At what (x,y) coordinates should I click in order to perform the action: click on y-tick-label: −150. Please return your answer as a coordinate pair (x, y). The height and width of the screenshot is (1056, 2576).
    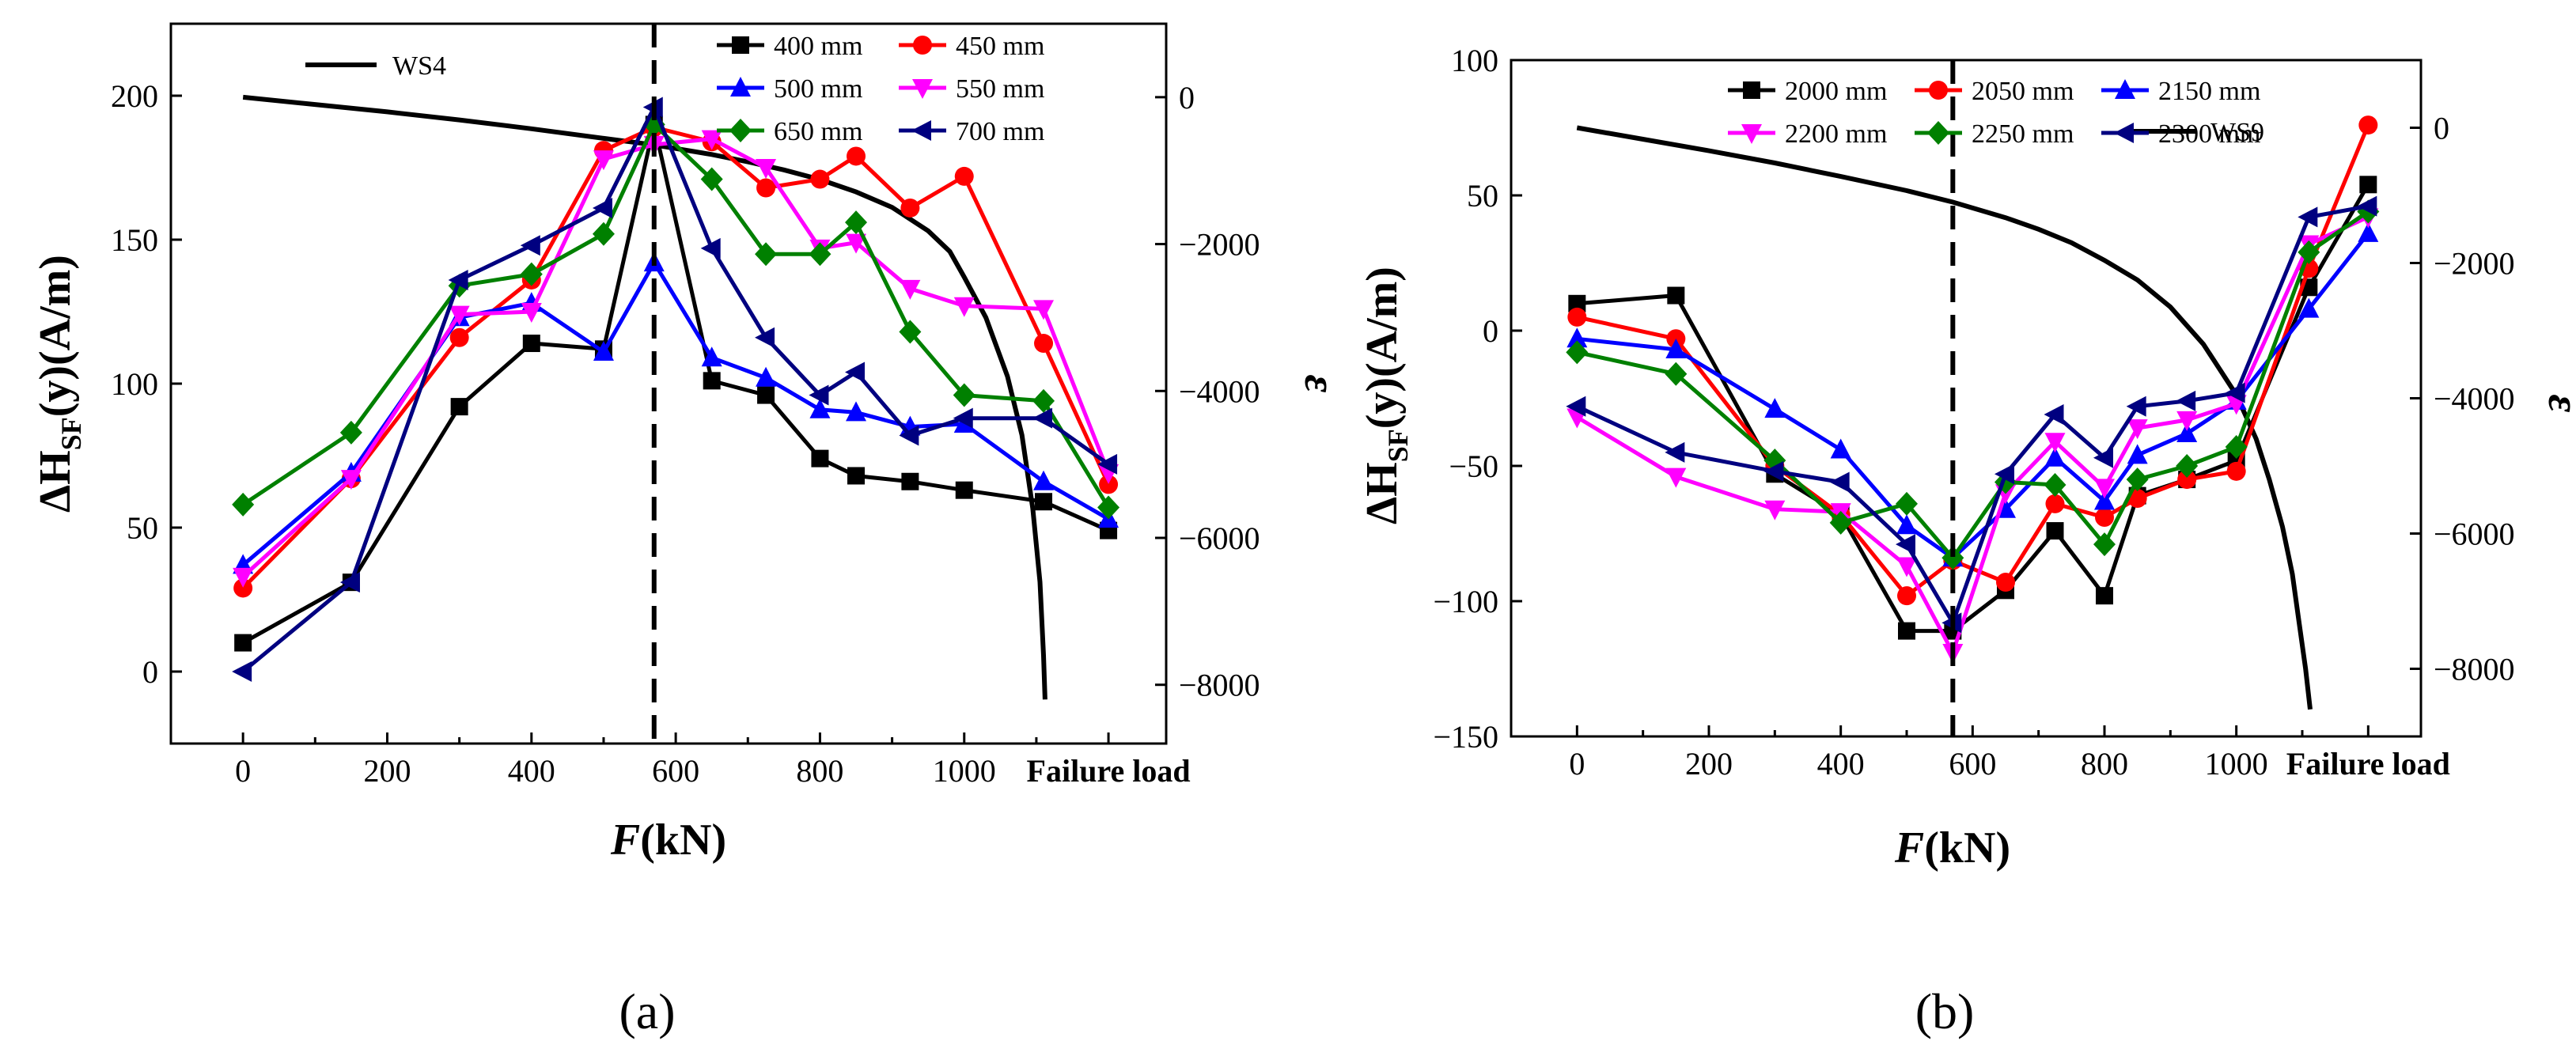
    Looking at the image, I should click on (1465, 737).